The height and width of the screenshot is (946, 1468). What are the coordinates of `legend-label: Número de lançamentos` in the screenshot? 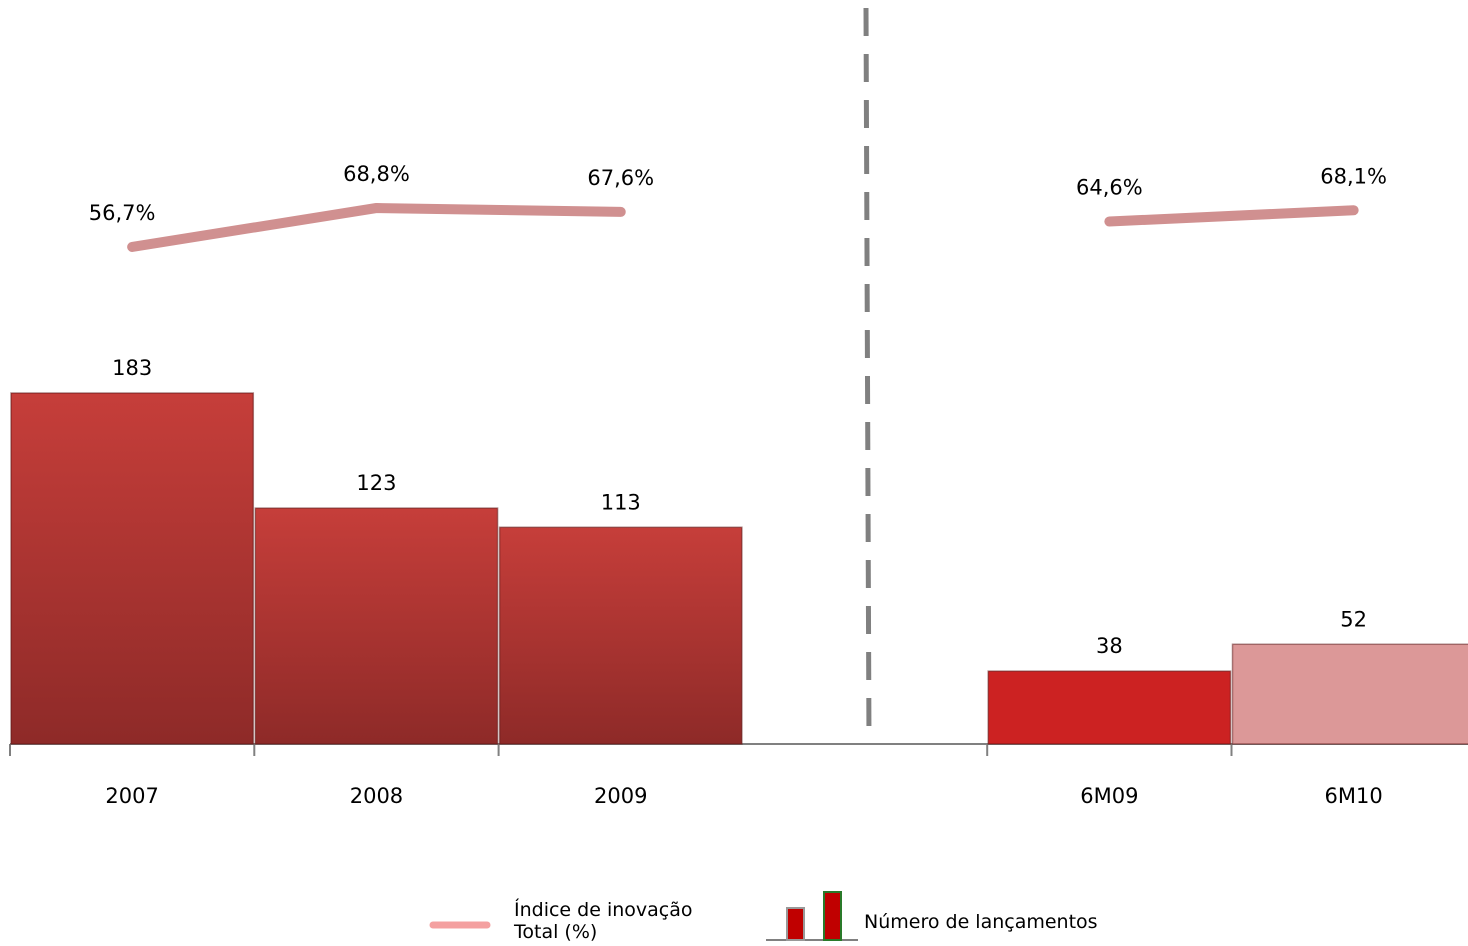 It's located at (981, 922).